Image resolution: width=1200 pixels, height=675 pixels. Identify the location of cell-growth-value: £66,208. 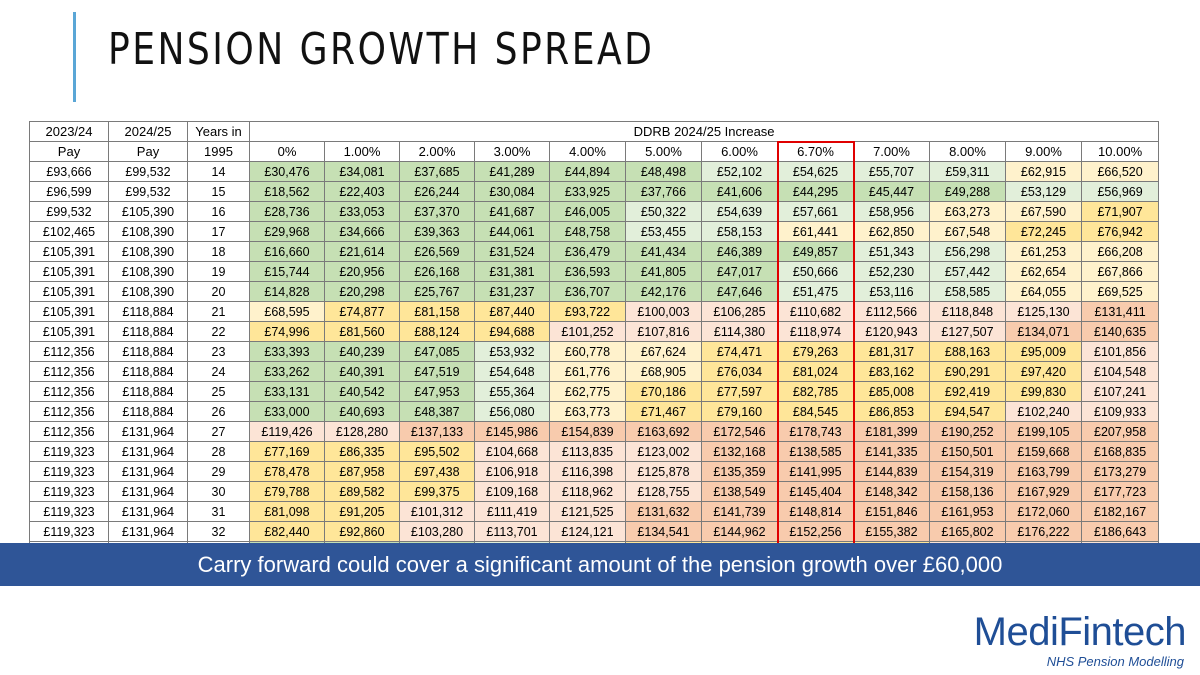
(1120, 251).